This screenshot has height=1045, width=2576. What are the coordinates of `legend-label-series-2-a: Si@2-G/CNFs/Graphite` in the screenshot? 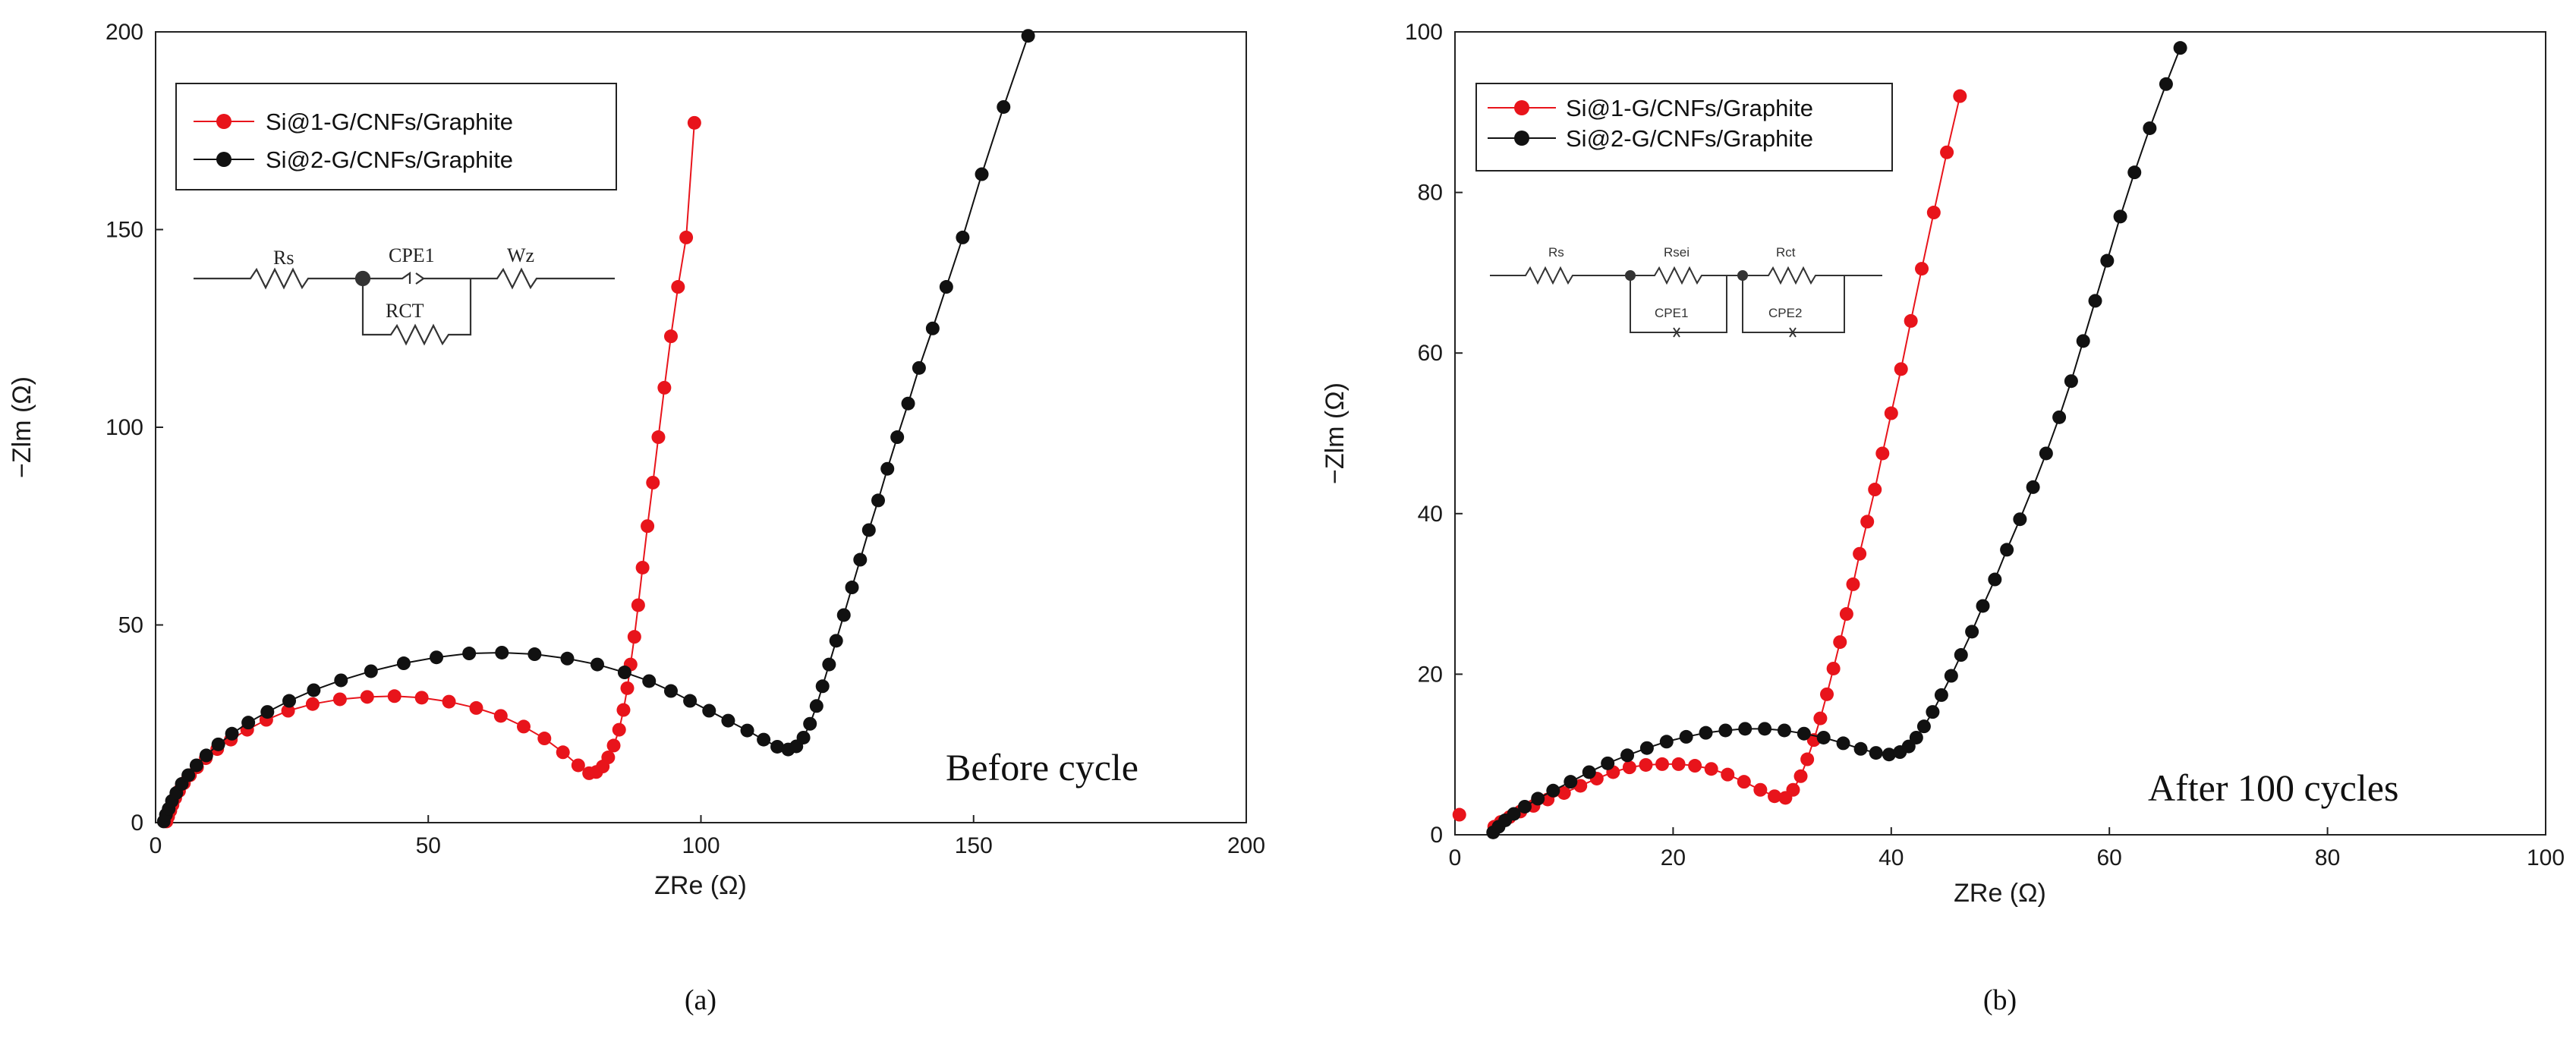 It's located at (389, 159).